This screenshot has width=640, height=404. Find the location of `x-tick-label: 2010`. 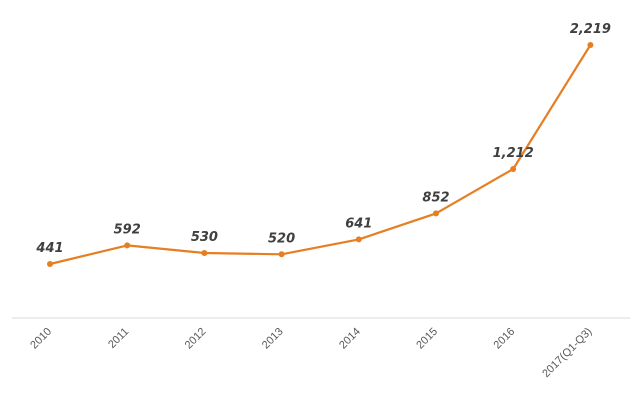

x-tick-label: 2010 is located at coordinates (41, 339).